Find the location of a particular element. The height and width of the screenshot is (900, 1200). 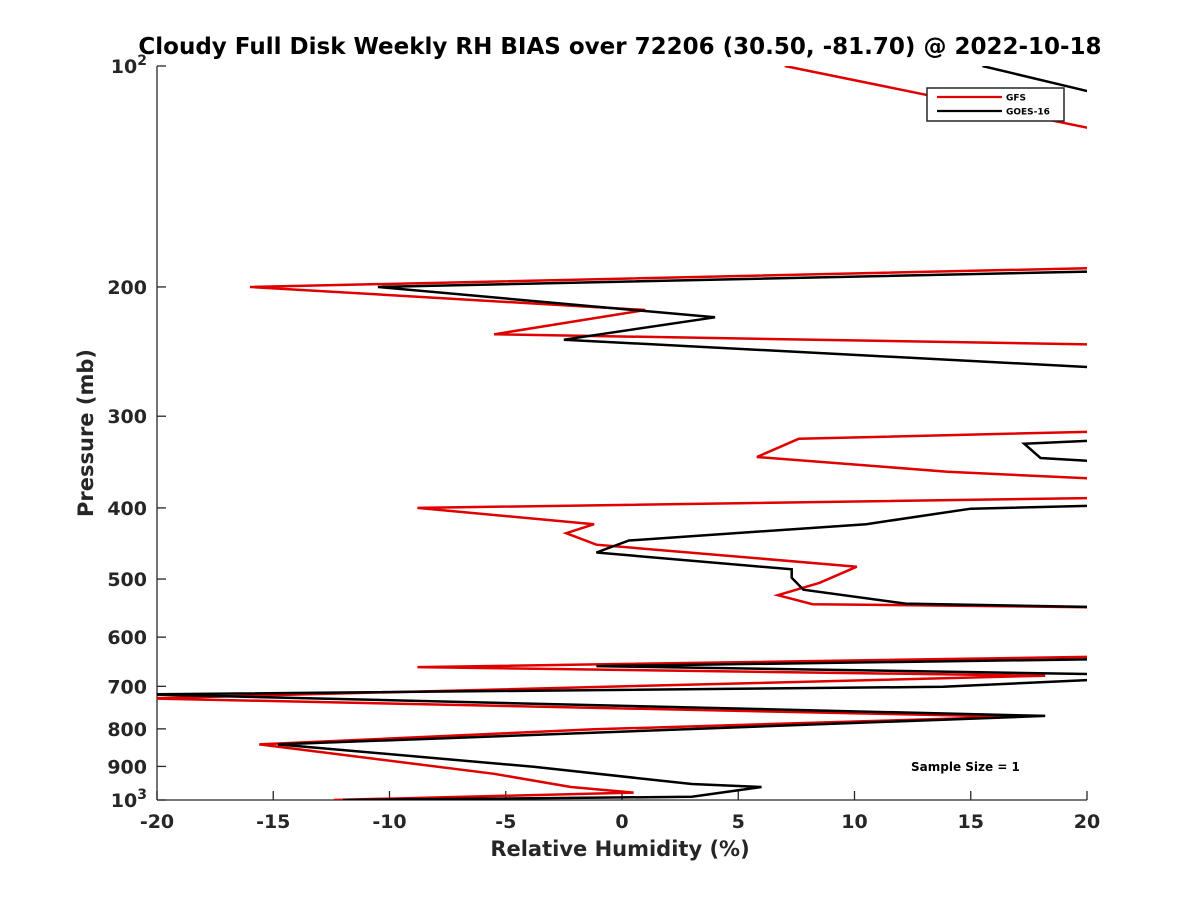

x-tick-label: -10 is located at coordinates (389, 822).